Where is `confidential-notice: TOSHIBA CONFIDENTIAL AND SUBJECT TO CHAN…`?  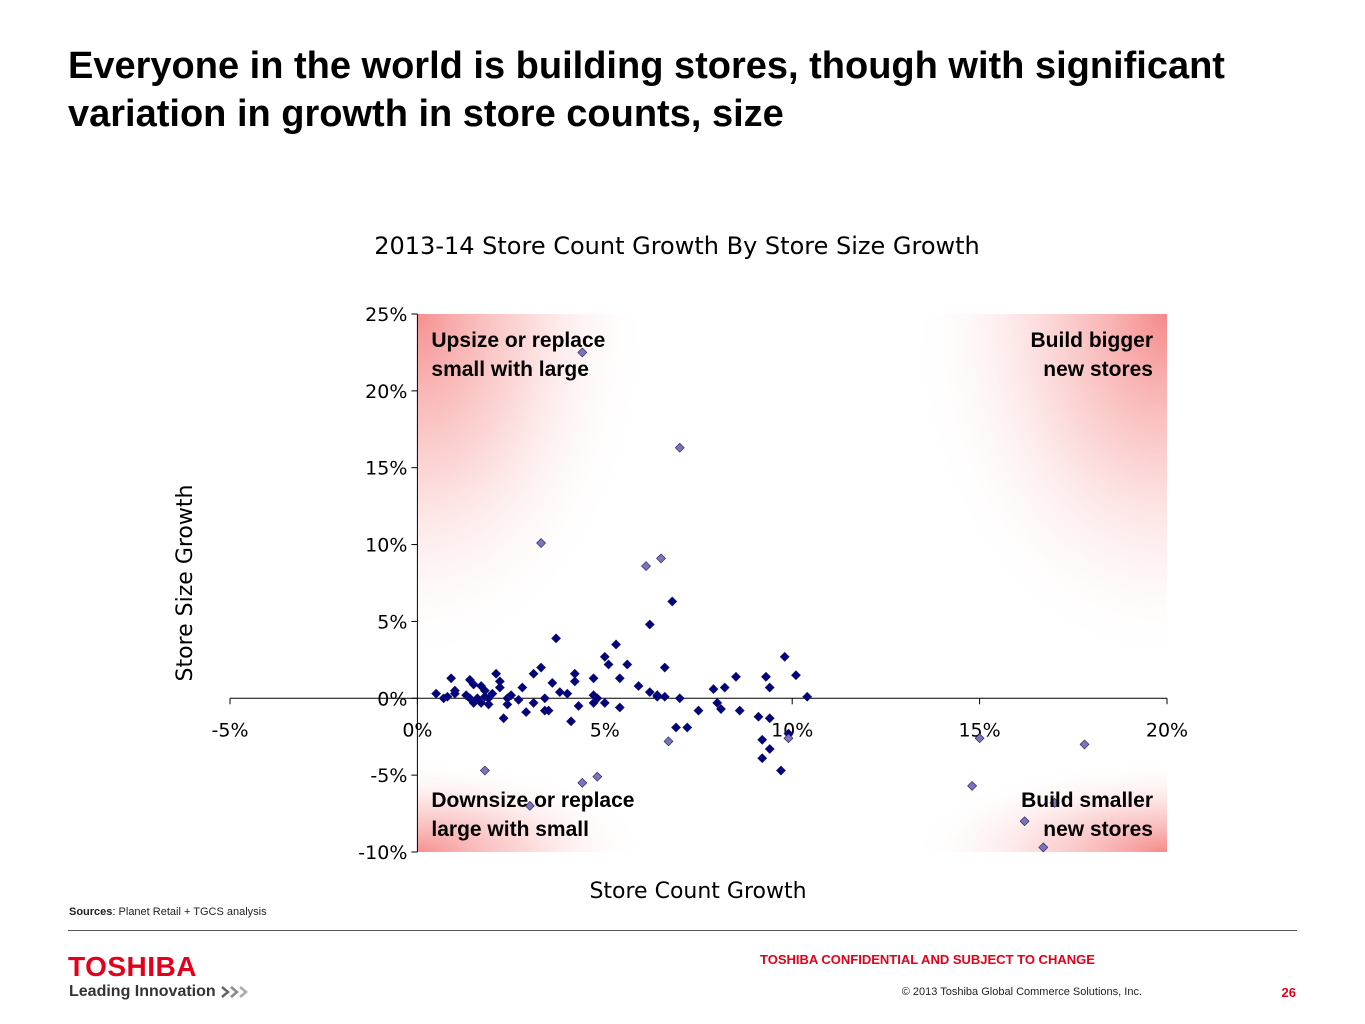 confidential-notice: TOSHIBA CONFIDENTIAL AND SUBJECT TO CHAN… is located at coordinates (927, 959).